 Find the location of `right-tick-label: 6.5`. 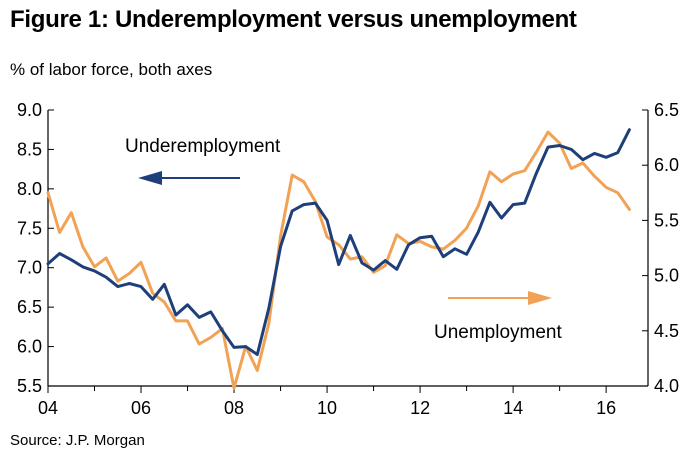

right-tick-label: 6.5 is located at coordinates (666, 110).